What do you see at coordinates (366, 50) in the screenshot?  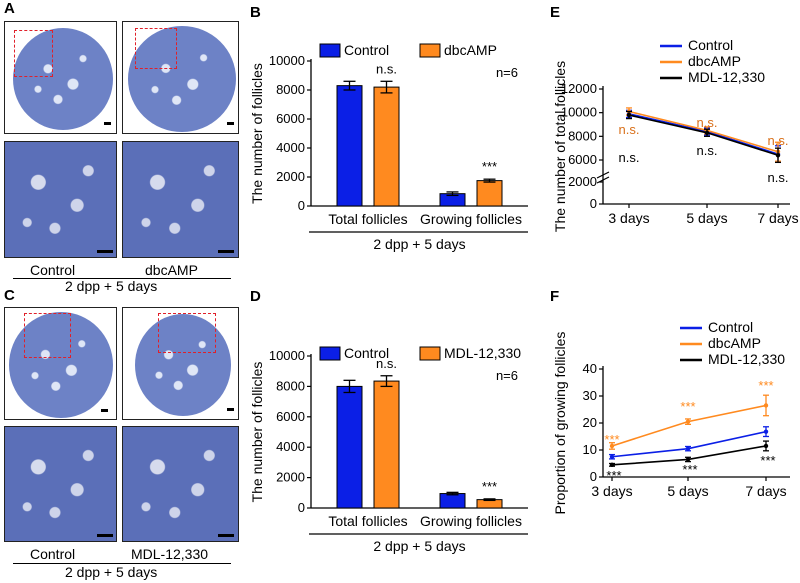 I see `chart-b-legend-label: Control` at bounding box center [366, 50].